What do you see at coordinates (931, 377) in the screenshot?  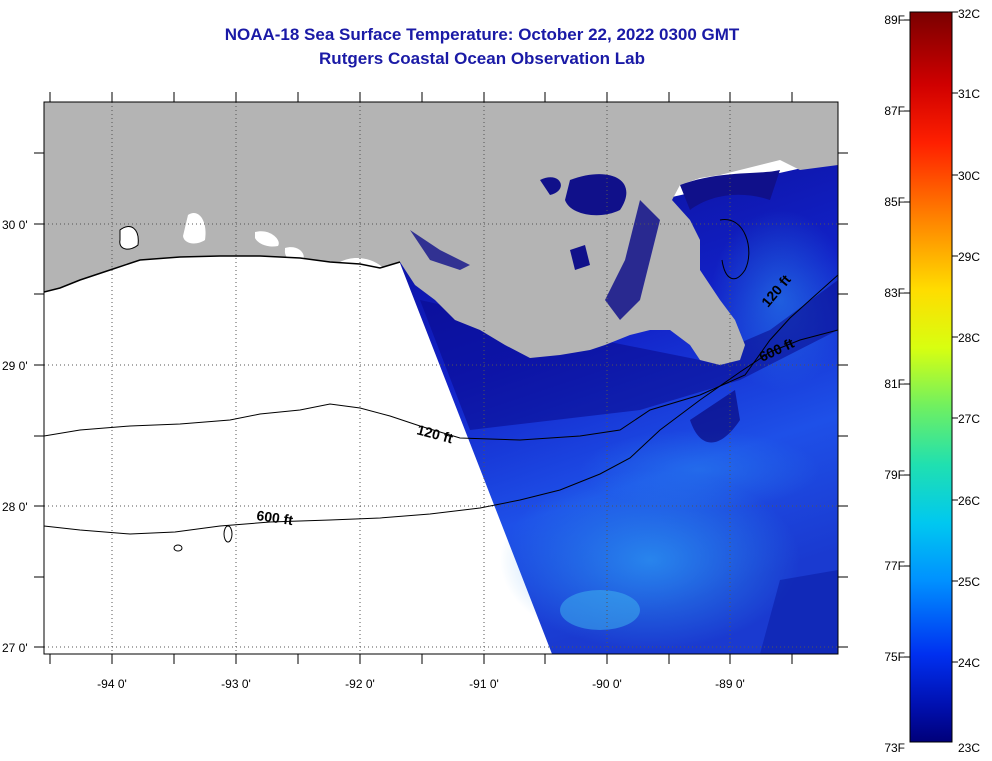 I see `sst-colorbar` at bounding box center [931, 377].